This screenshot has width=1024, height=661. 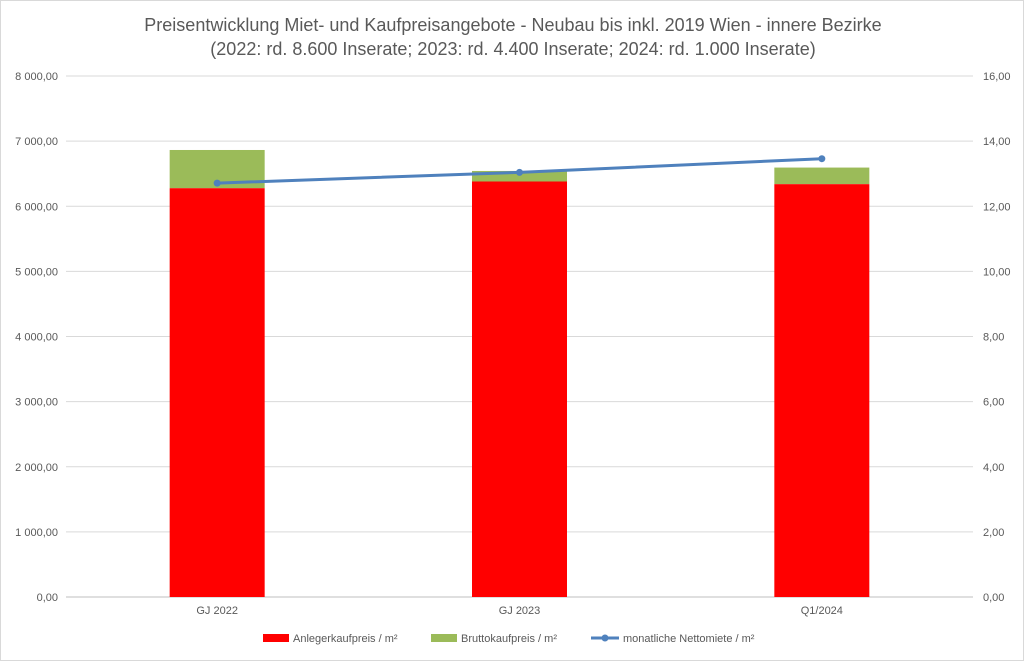 I want to click on left-tick-label: 3 000,00, so click(x=36, y=403).